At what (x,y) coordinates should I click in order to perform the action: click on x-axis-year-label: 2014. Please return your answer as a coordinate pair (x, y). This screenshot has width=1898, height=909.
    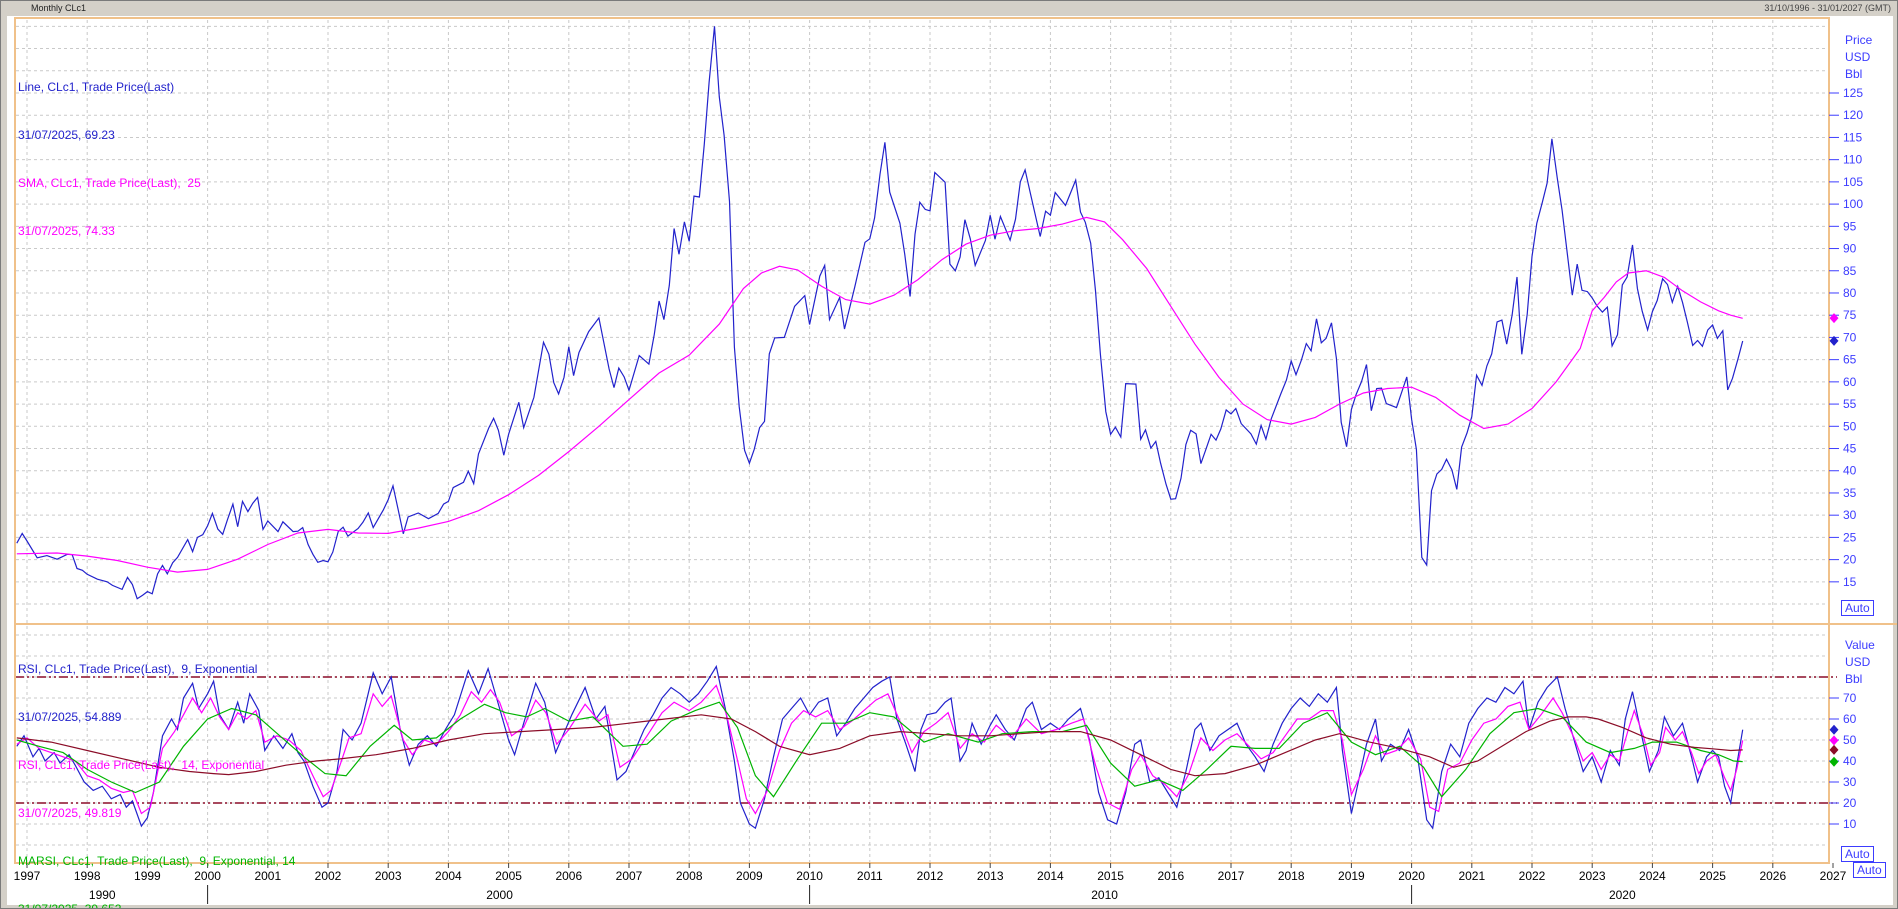
    Looking at the image, I should click on (1050, 876).